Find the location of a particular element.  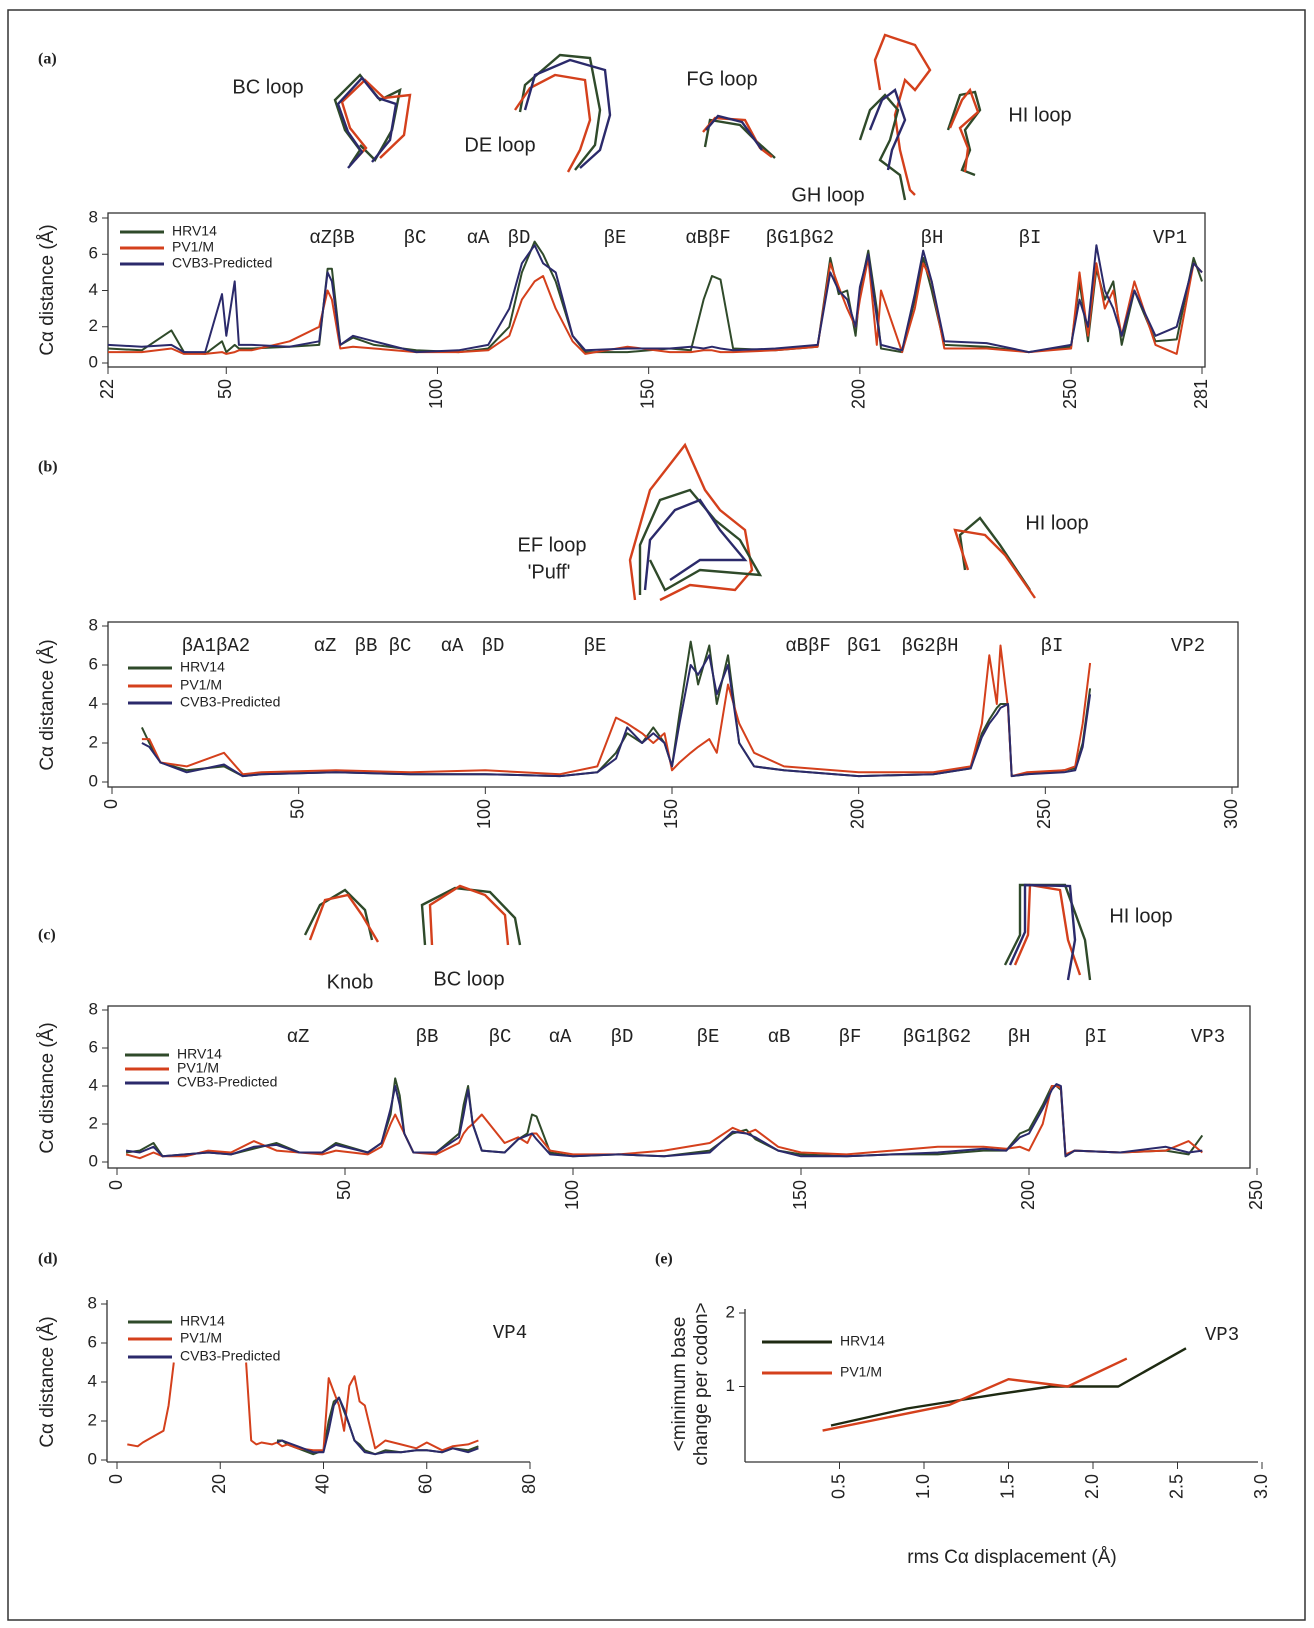

structure-label: βE is located at coordinates (708, 1037).